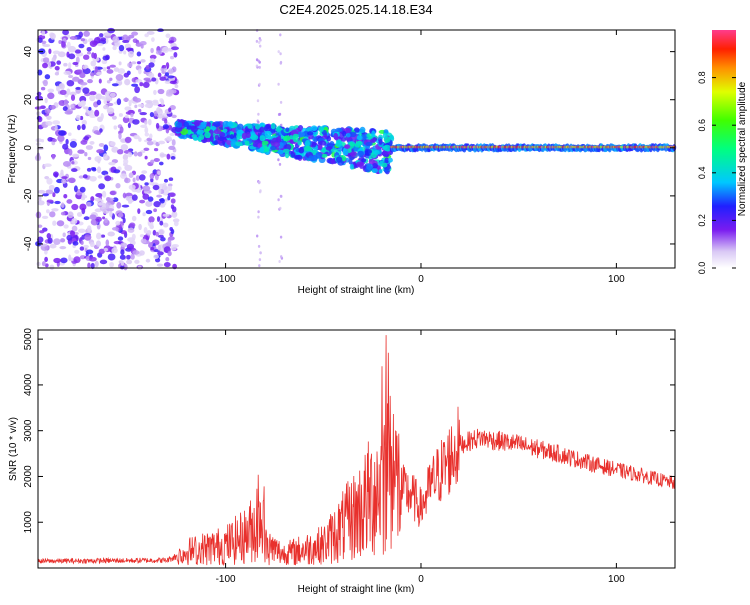 This screenshot has width=750, height=605. I want to click on chart-title: C2E4.2025.025.14.18.E34, so click(355, 9).